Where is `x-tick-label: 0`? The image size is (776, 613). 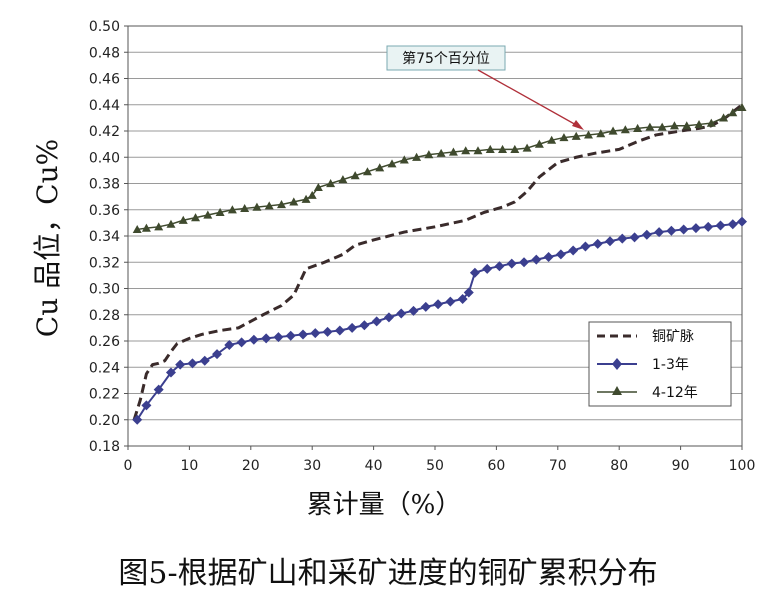 x-tick-label: 0 is located at coordinates (128, 466).